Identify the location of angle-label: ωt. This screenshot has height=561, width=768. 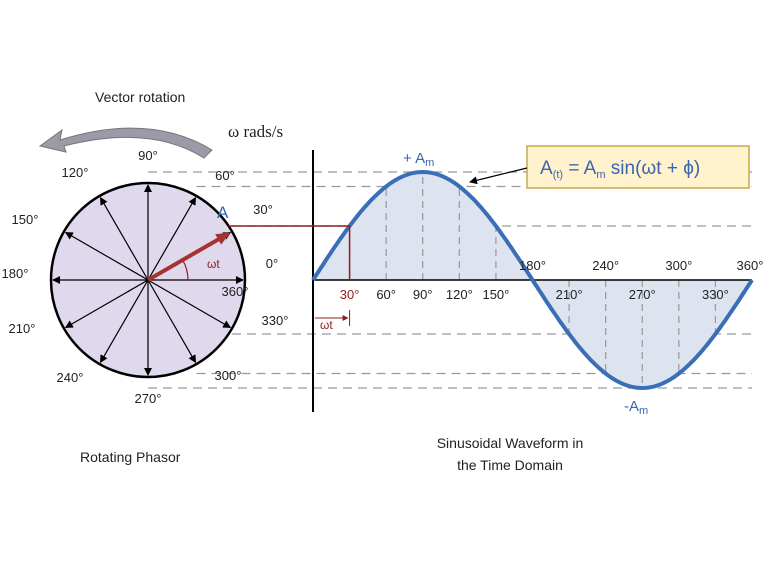
(213, 264).